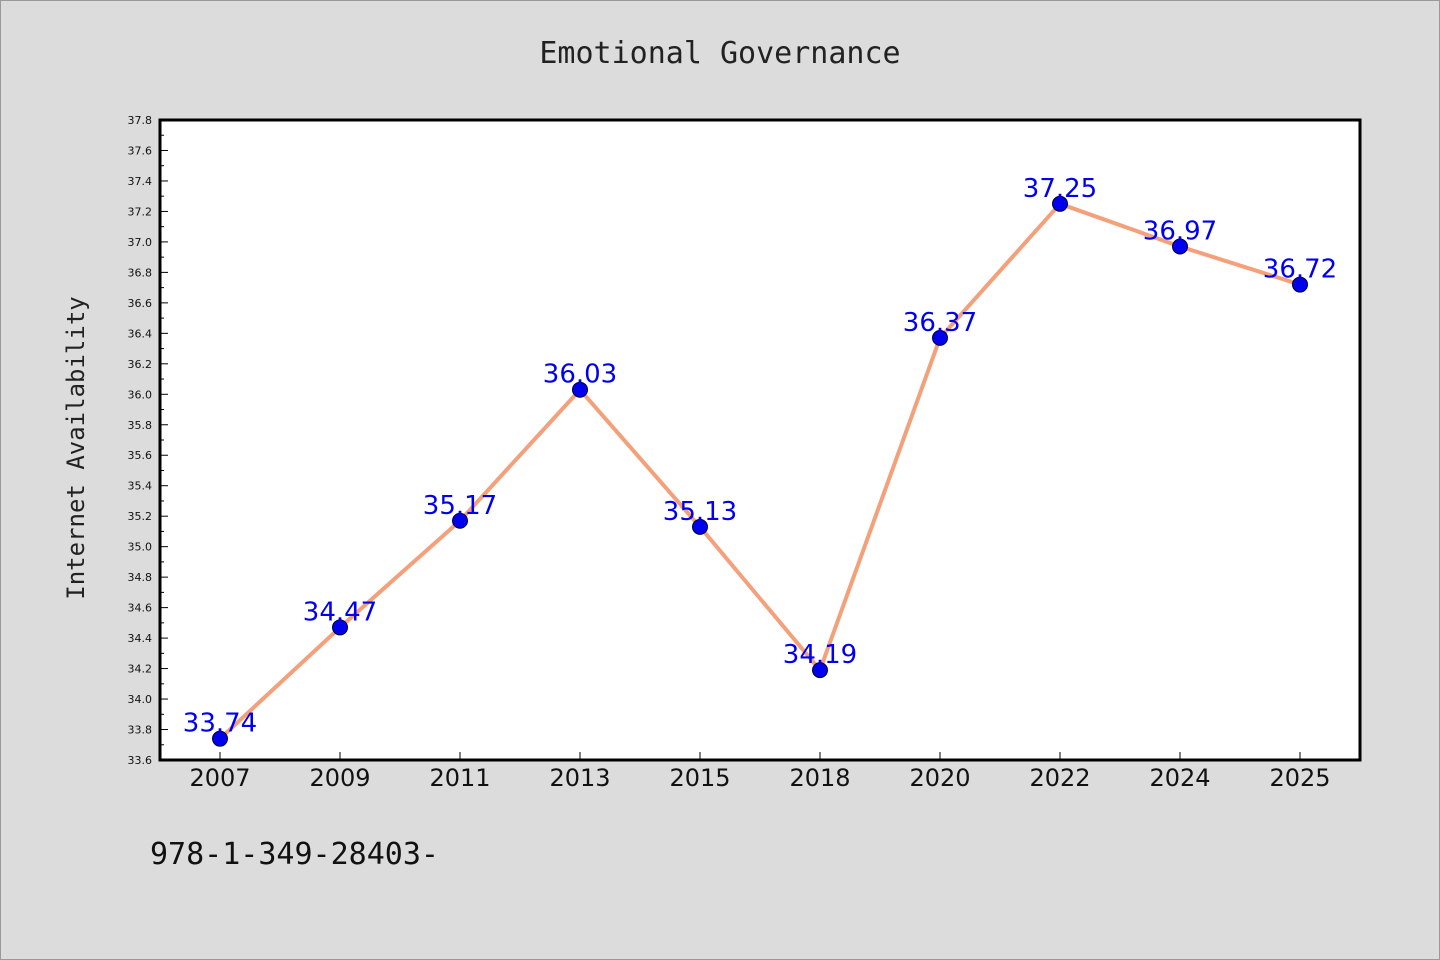 Image resolution: width=1440 pixels, height=960 pixels. What do you see at coordinates (220, 724) in the screenshot?
I see `data-label: 33.74` at bounding box center [220, 724].